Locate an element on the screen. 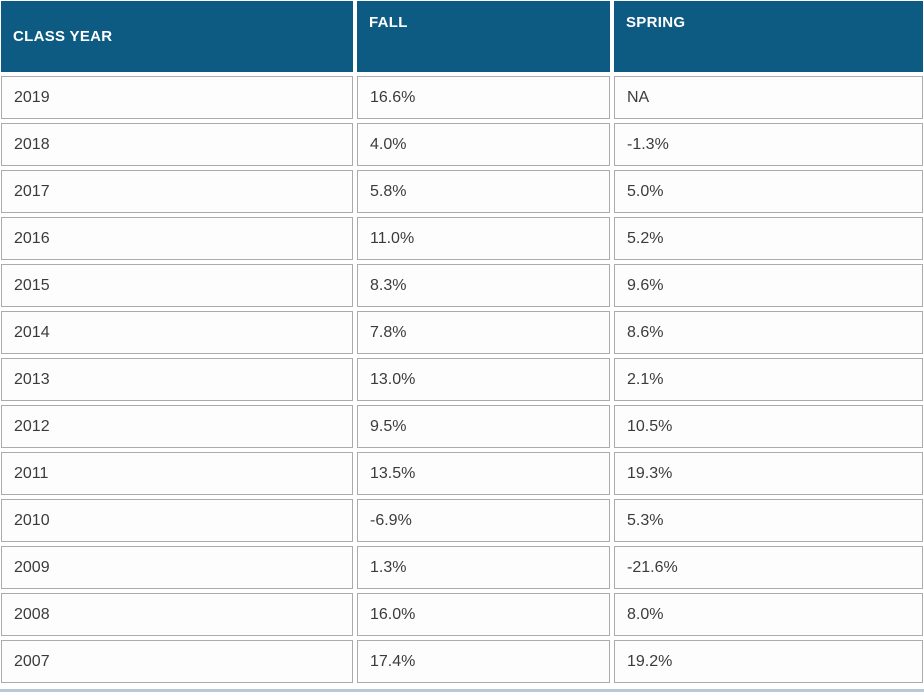 This screenshot has width=924, height=692. year-cell: 2011 is located at coordinates (177, 473).